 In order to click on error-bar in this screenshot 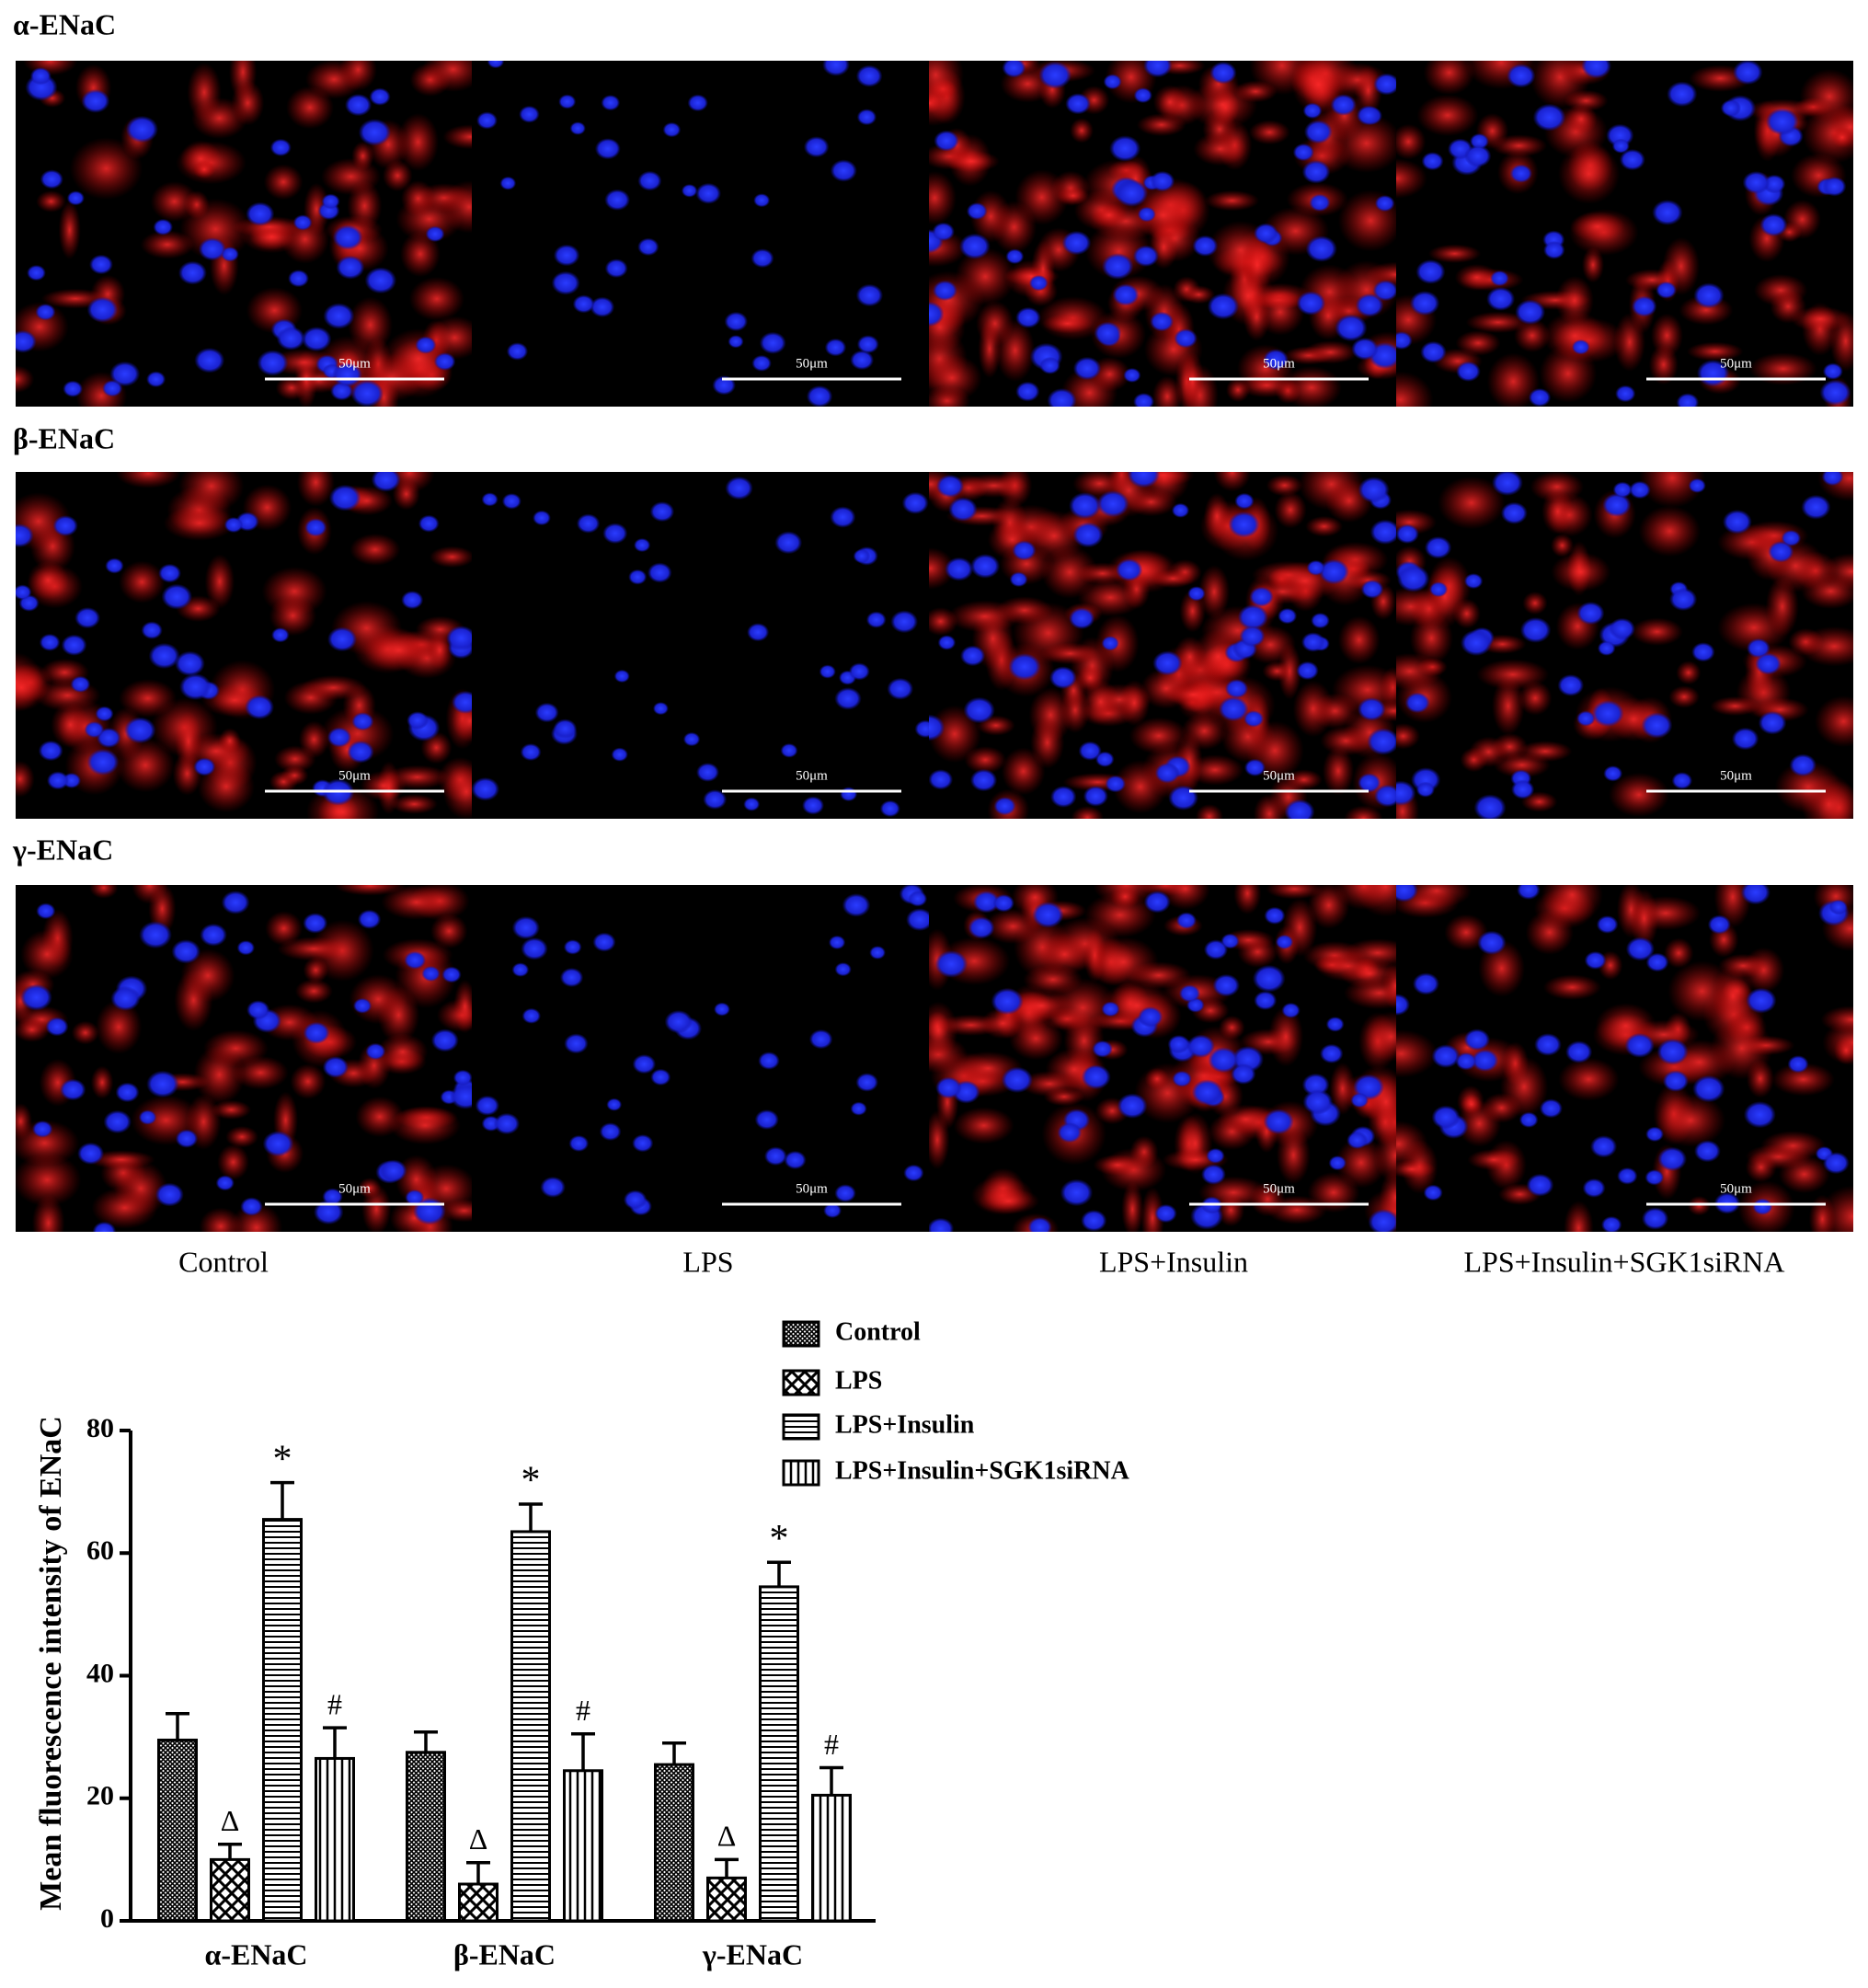, I will do `click(583, 1751)`.